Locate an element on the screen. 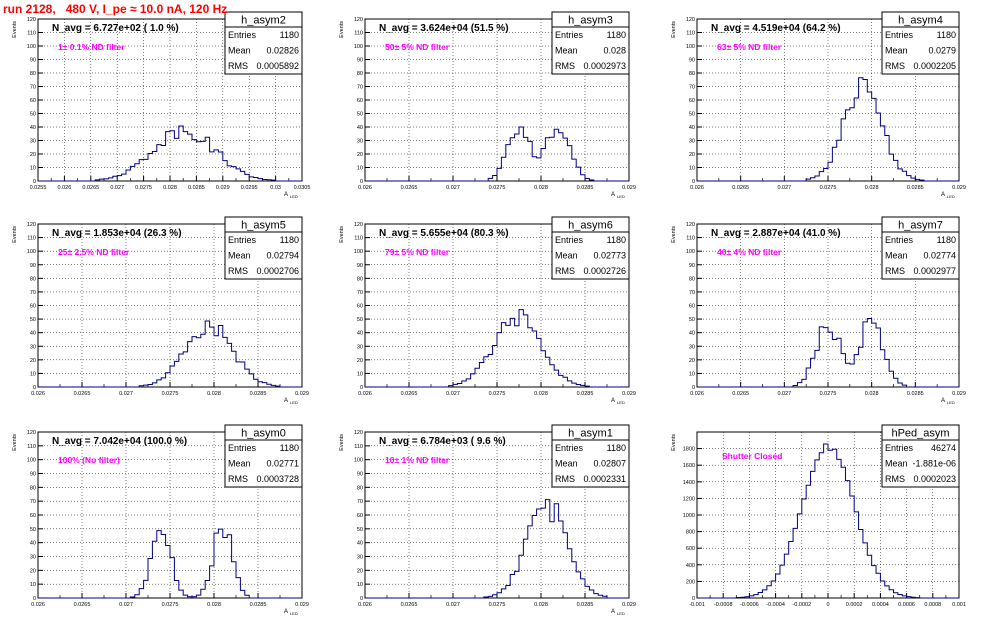  x-tick-label: 0 is located at coordinates (827, 605).